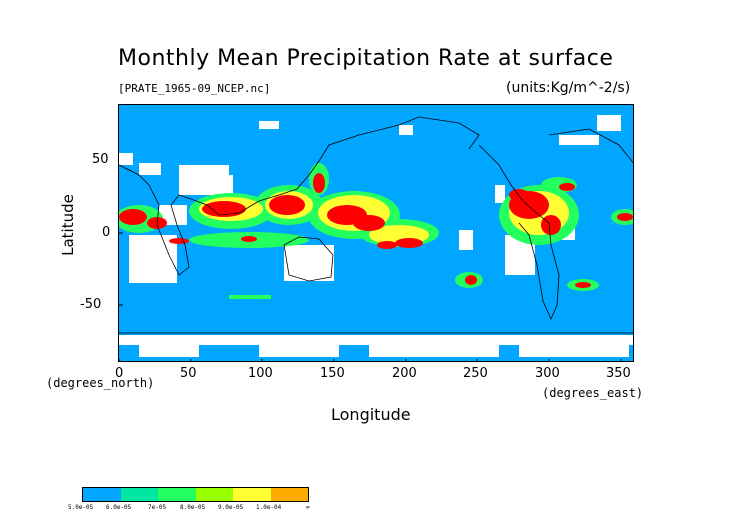 This screenshot has width=752, height=532. What do you see at coordinates (308, 507) in the screenshot?
I see `legend-label-7: ∞` at bounding box center [308, 507].